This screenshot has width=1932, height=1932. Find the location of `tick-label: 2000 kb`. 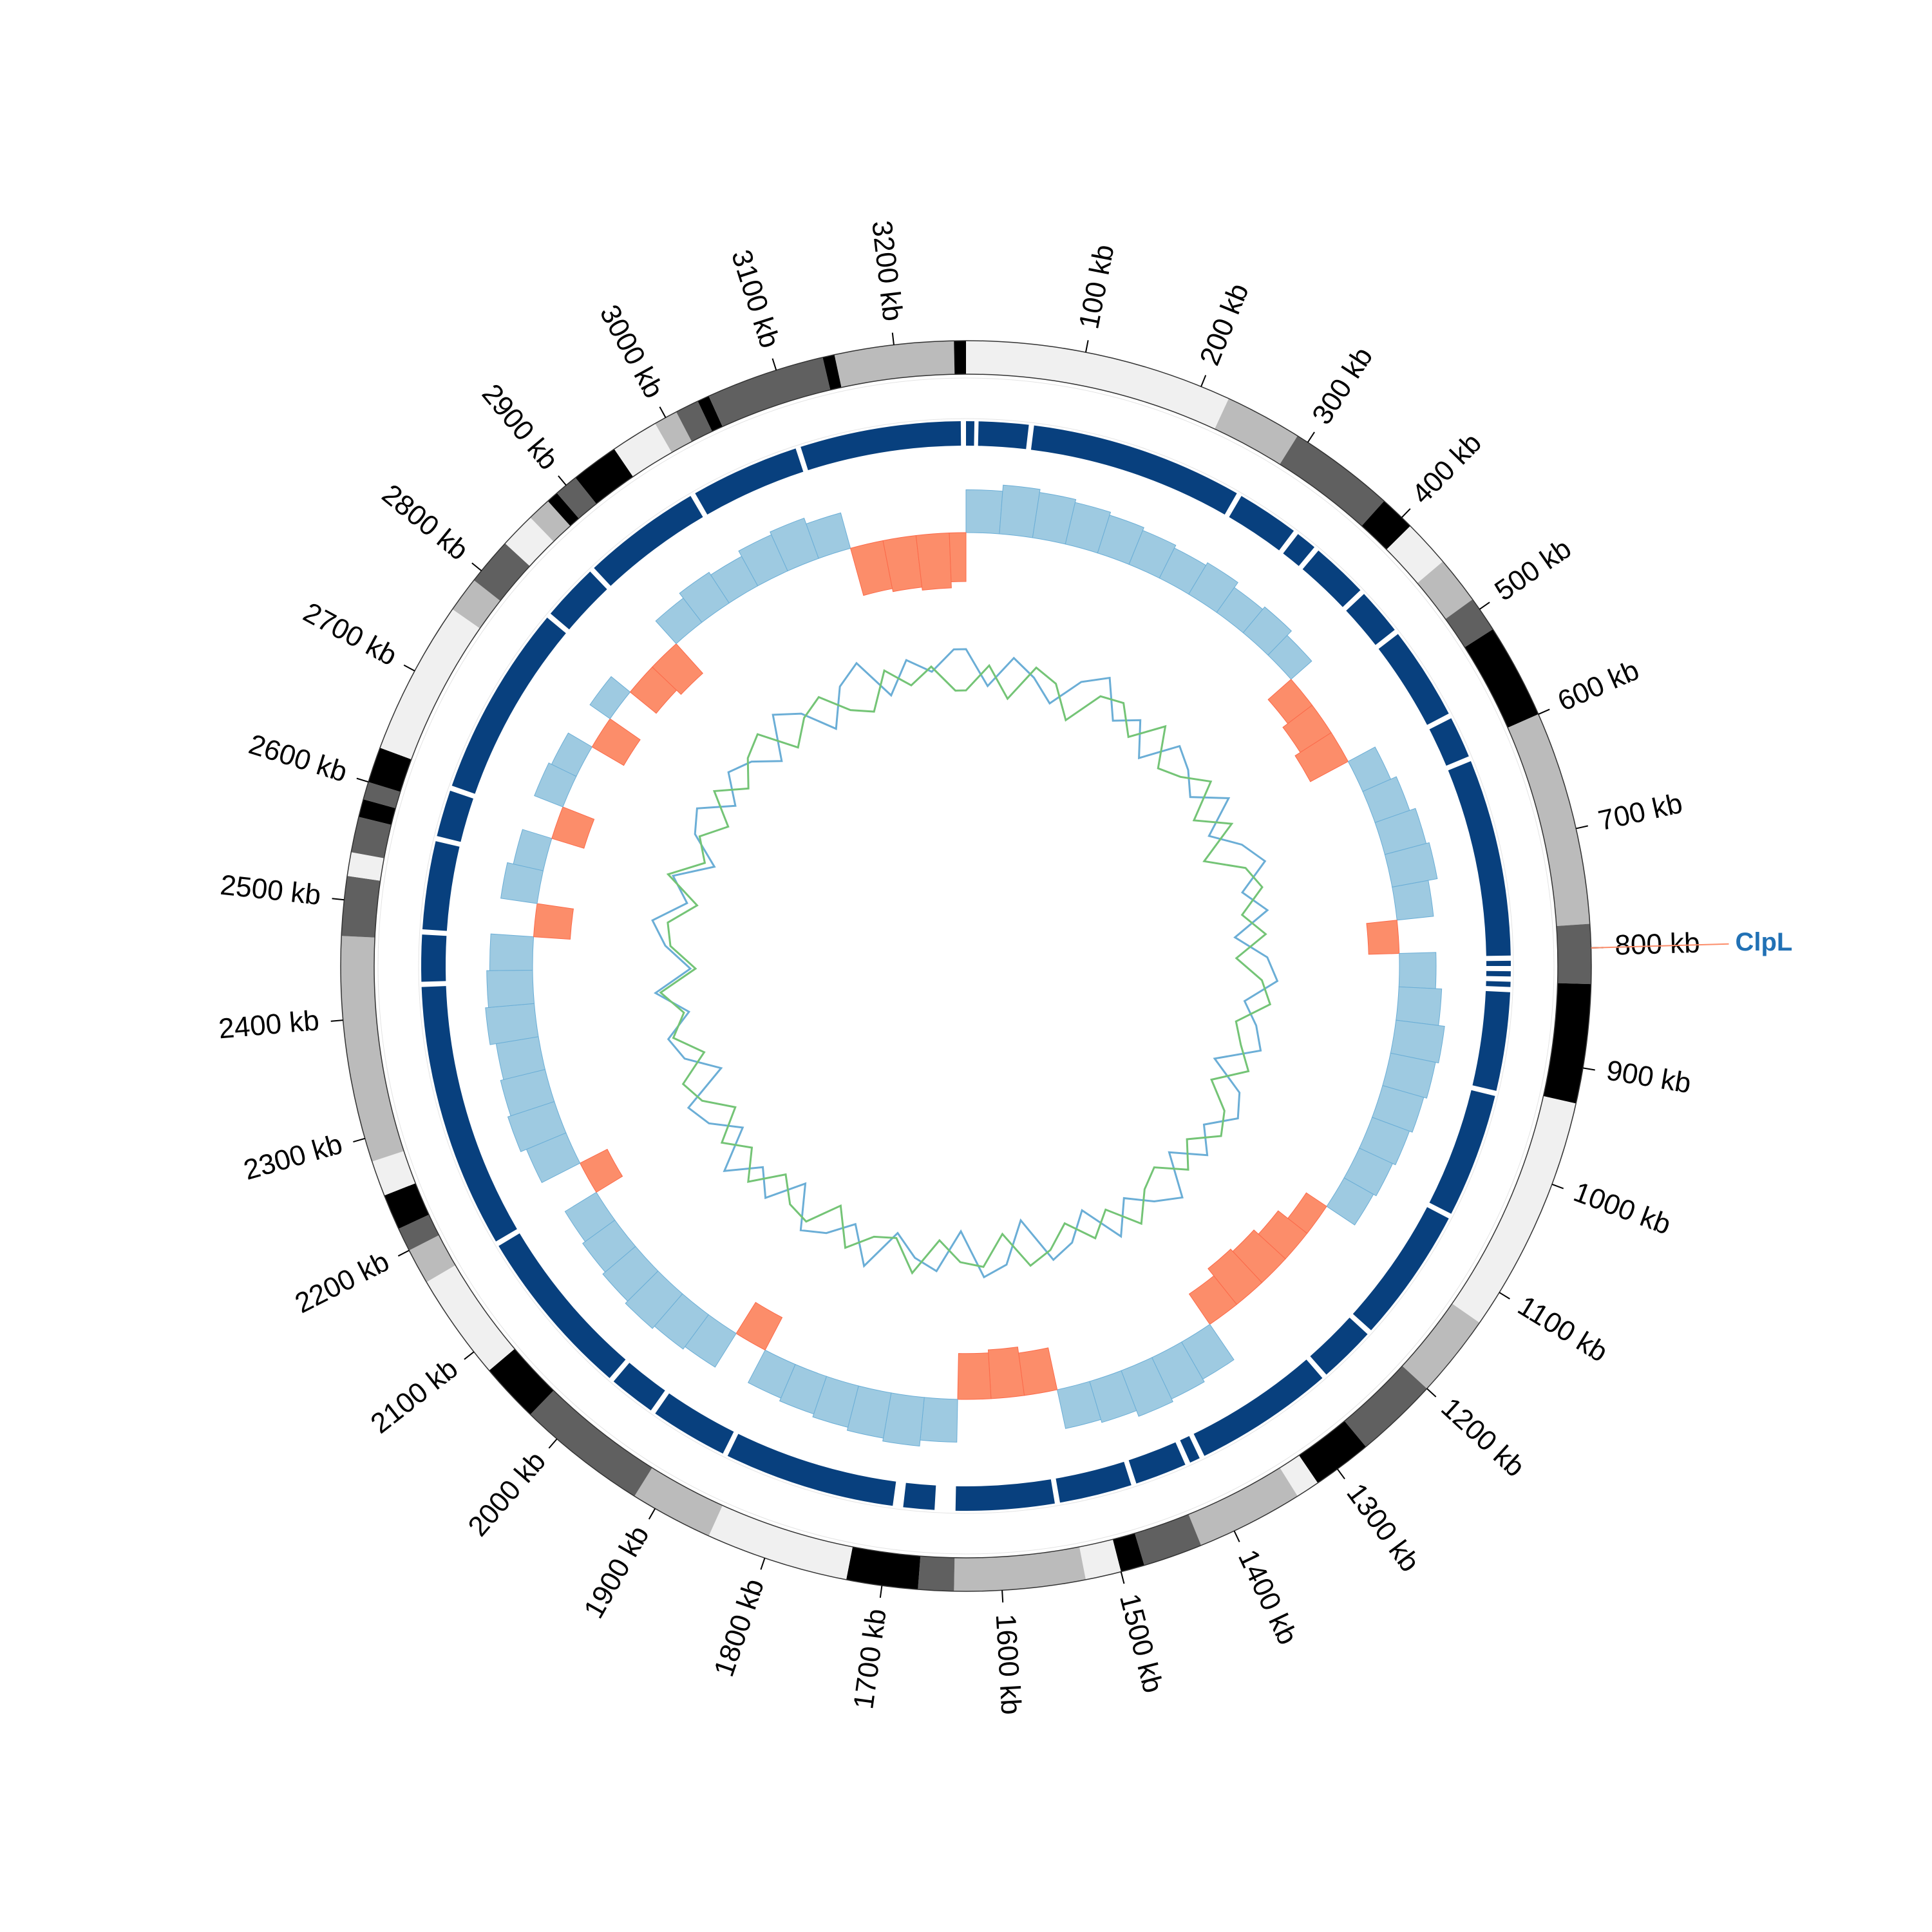

tick-label: 2000 kb is located at coordinates (507, 1494).